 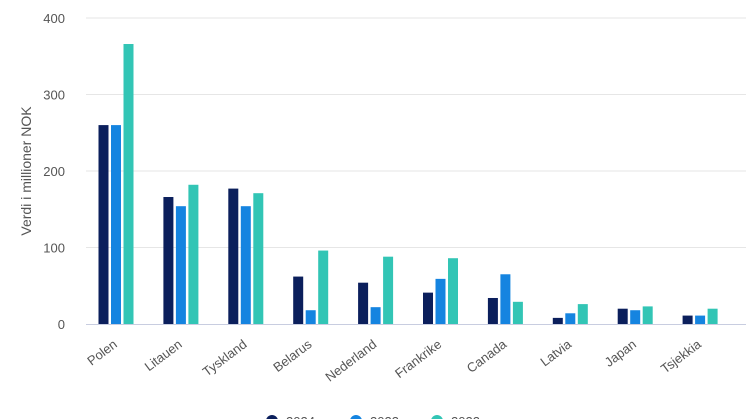 I want to click on y-tick-label: 100, so click(x=54, y=248).